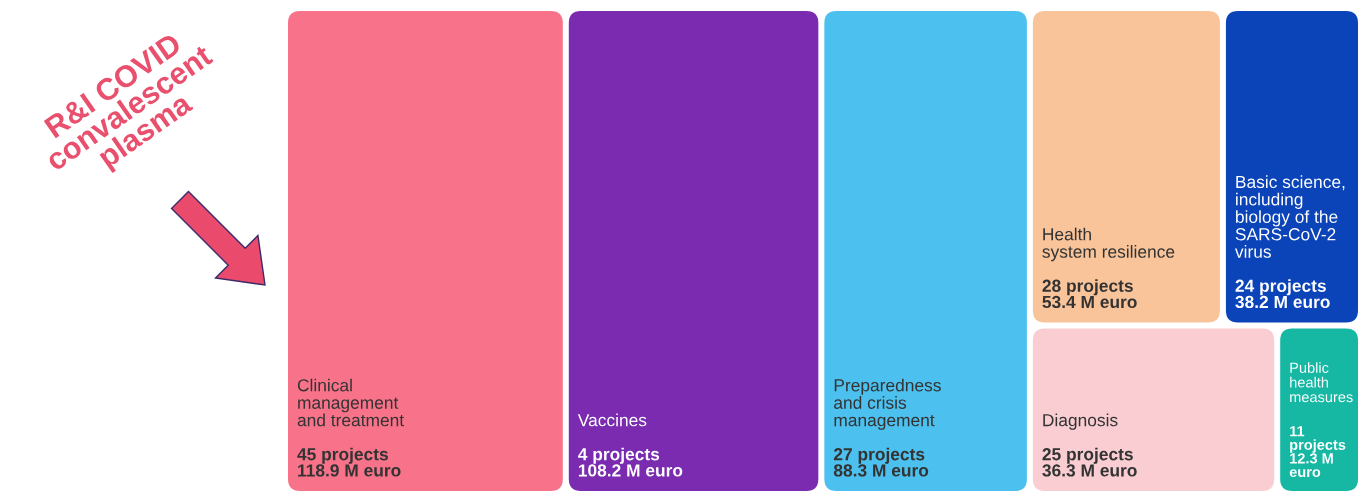 The width and height of the screenshot is (1361, 497). I want to click on data-label: 24 projects 38.2 M euro, so click(1282, 294).